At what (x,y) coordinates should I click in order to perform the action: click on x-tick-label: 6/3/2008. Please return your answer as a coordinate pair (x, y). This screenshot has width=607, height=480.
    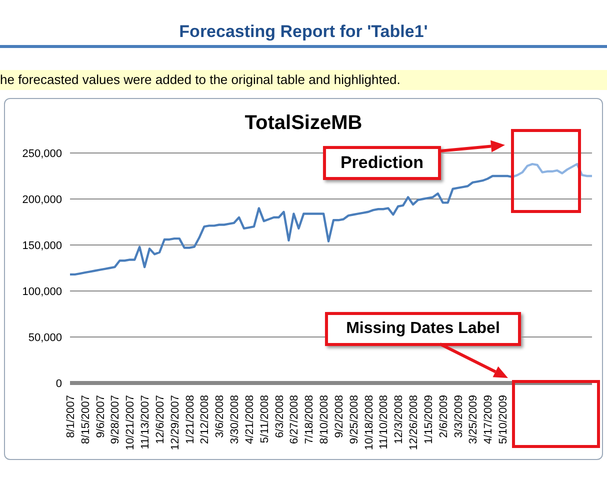
    Looking at the image, I should click on (280, 416).